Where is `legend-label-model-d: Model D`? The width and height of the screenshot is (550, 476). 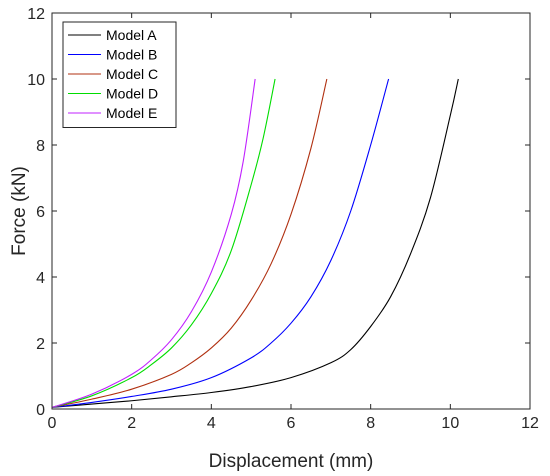
legend-label-model-d: Model D is located at coordinates (132, 94).